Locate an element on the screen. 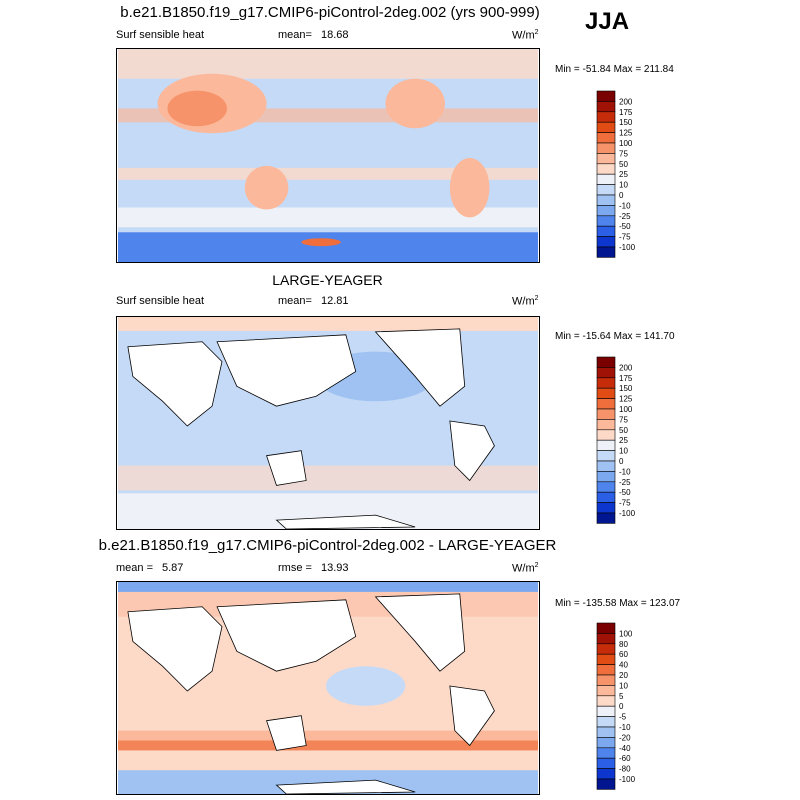  panel1-map is located at coordinates (328, 155).